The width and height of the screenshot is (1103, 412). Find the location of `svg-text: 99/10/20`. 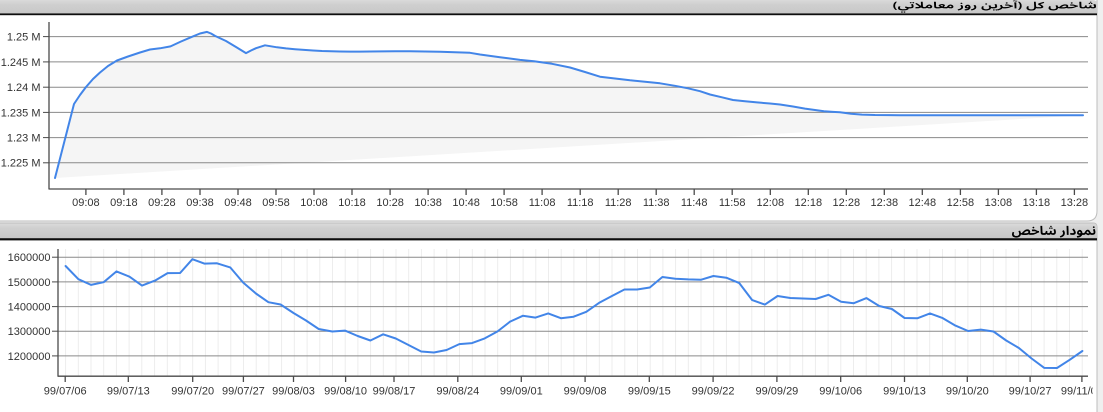

svg-text: 99/10/20 is located at coordinates (967, 392).